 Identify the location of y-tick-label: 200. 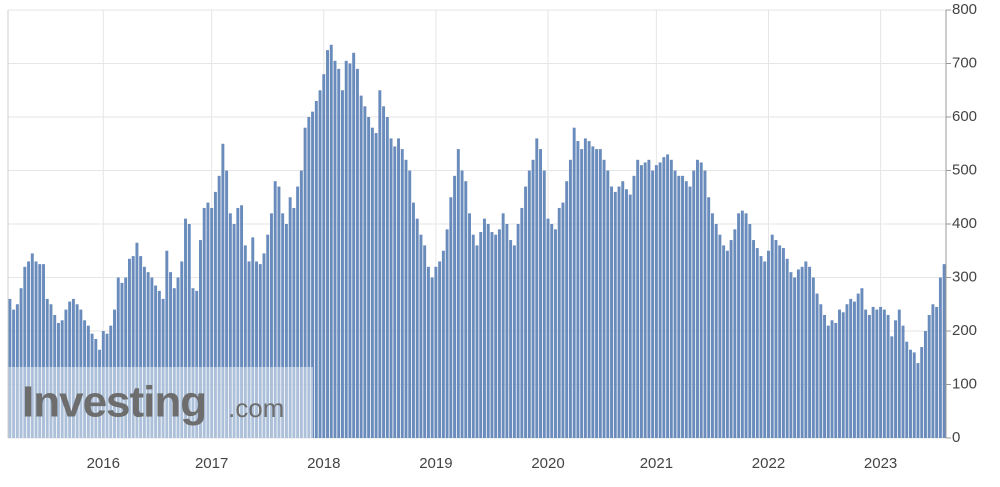
(964, 330).